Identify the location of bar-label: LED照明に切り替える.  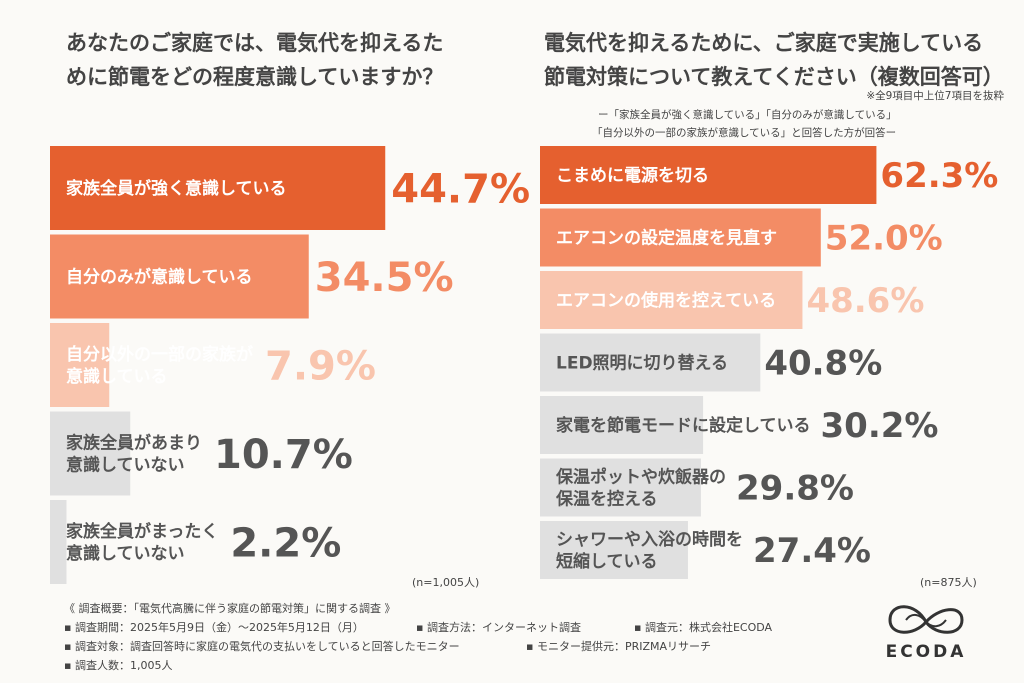
(642, 363).